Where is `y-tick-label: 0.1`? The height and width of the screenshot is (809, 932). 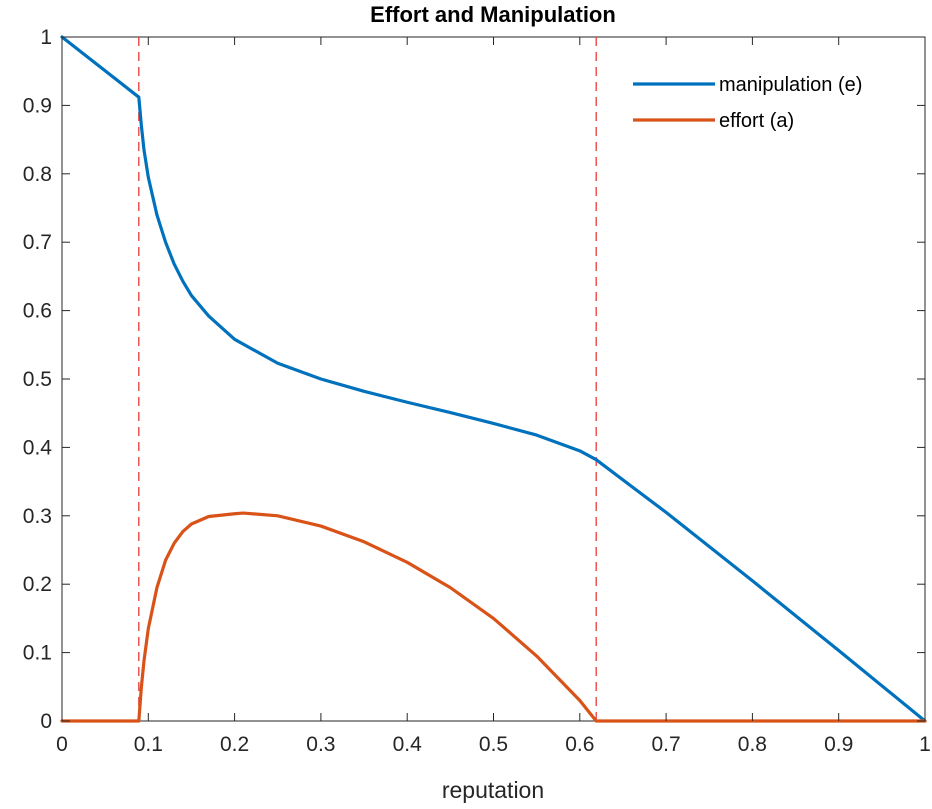
y-tick-label: 0.1 is located at coordinates (37, 653).